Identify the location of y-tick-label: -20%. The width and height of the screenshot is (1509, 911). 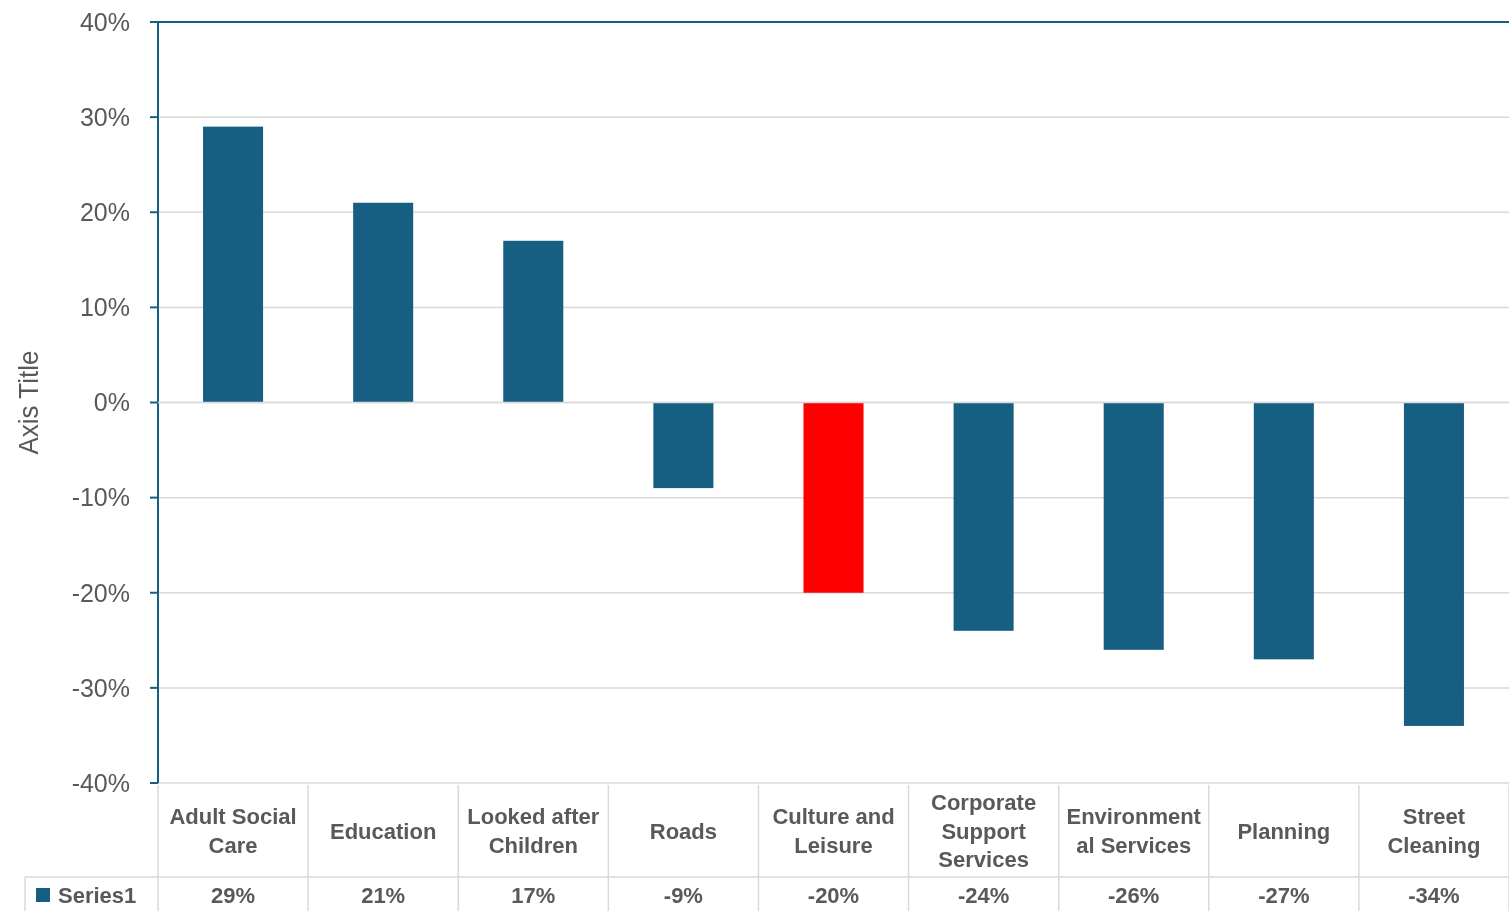
(100, 592).